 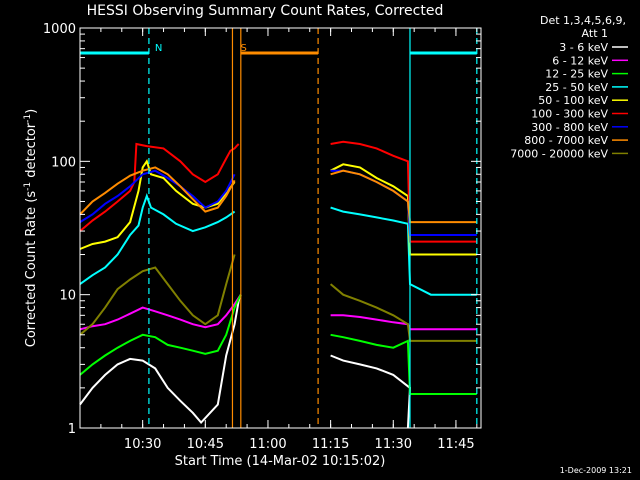 I want to click on x-tick-label: 11:30, so click(x=393, y=444).